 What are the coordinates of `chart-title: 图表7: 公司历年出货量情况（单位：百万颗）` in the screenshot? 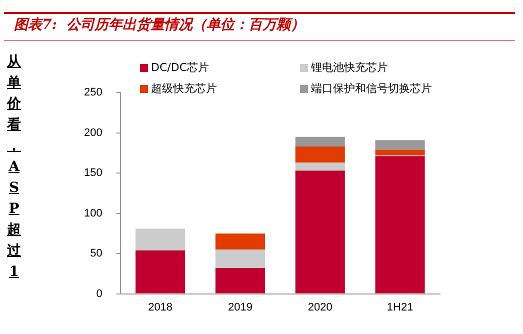 It's located at (159, 25).